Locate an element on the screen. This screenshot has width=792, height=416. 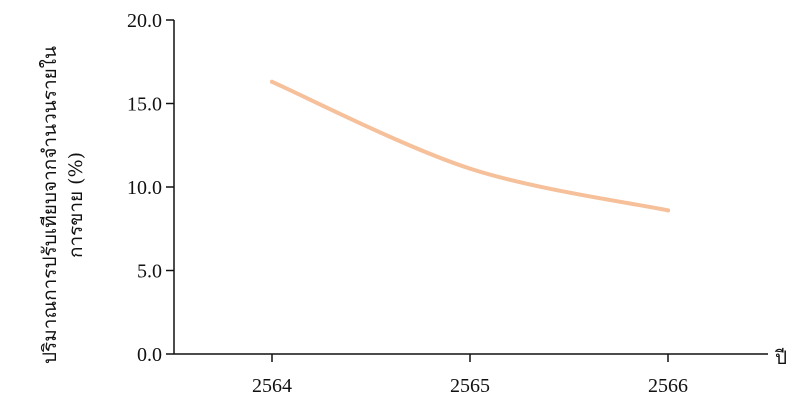
y-tick-label: 10.0 is located at coordinates (144, 188).